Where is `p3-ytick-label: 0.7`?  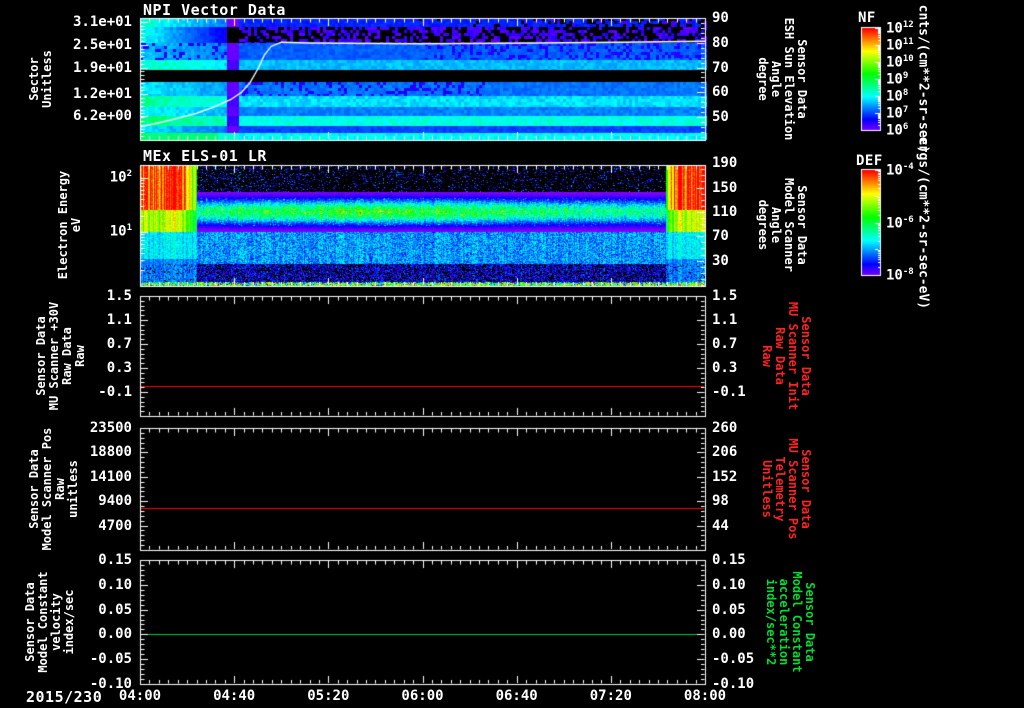 p3-ytick-label: 0.7 is located at coordinates (119, 344).